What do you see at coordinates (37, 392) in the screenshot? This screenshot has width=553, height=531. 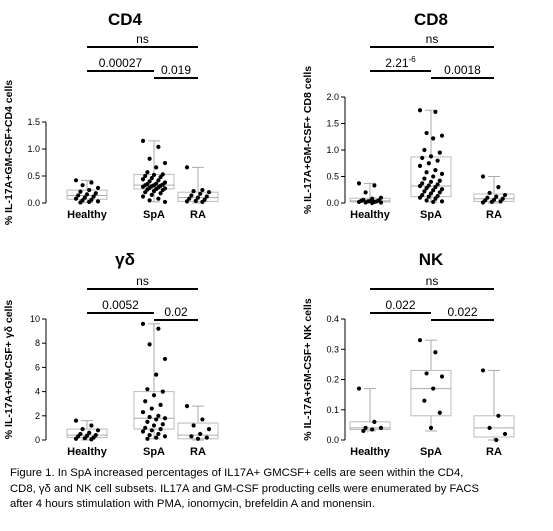 I see `y-tick-label: 4` at bounding box center [37, 392].